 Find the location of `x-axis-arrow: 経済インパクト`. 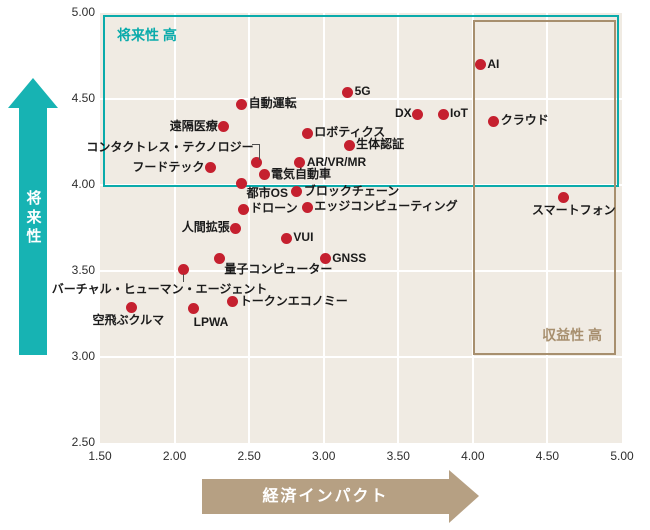

x-axis-arrow: 経済インパクト is located at coordinates (340, 496).